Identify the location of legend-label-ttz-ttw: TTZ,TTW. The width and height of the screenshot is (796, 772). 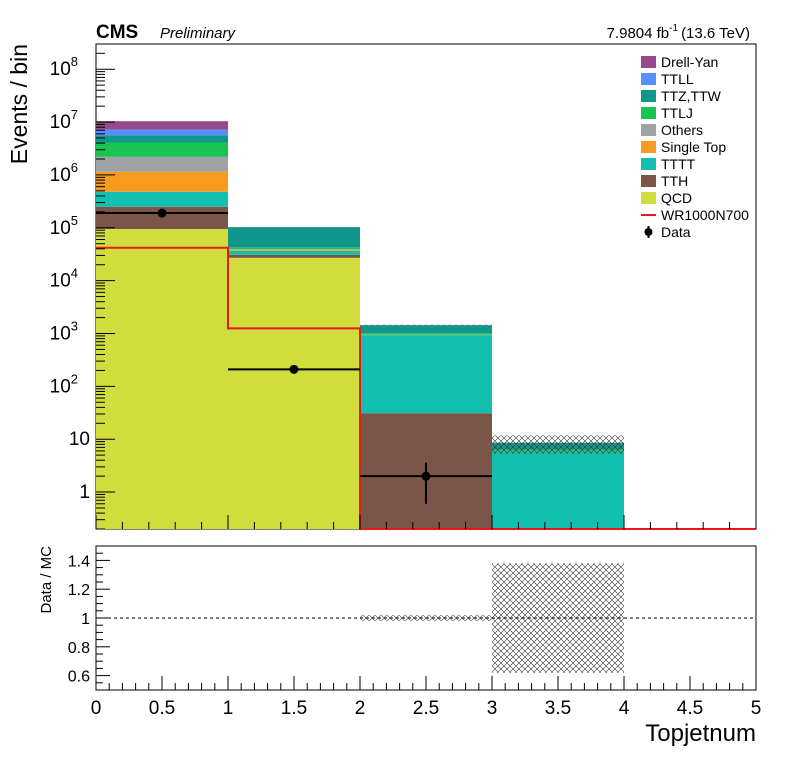
(691, 96).